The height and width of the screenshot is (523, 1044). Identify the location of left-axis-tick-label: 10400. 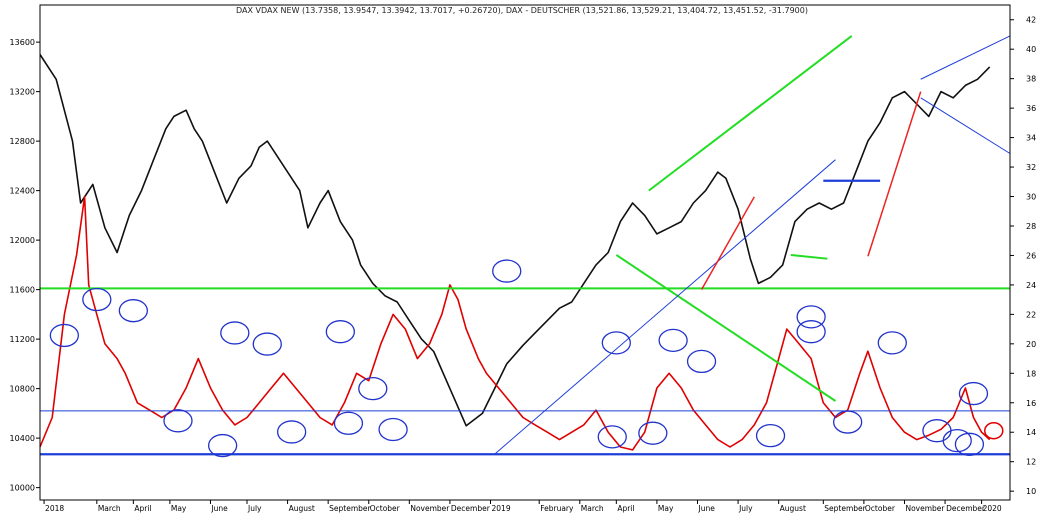
(22, 438).